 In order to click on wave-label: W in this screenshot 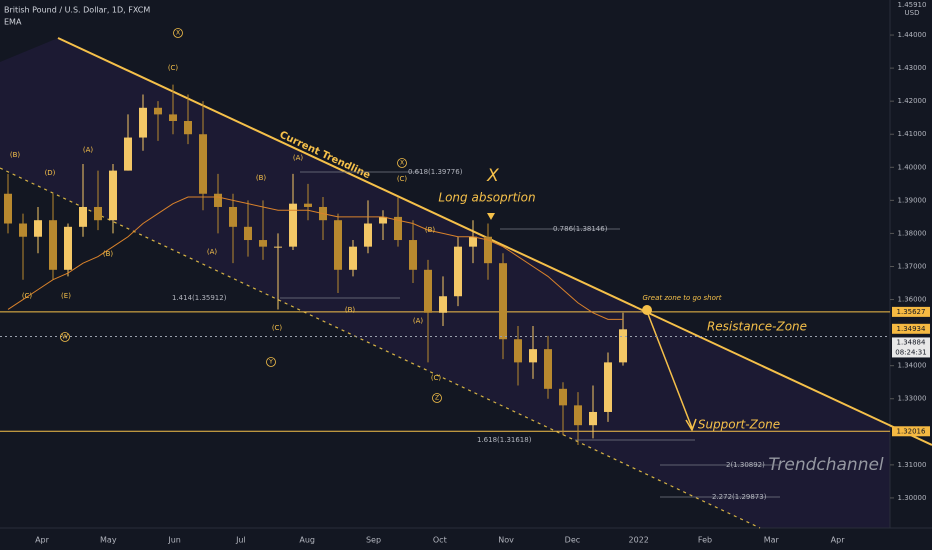, I will do `click(65, 337)`.